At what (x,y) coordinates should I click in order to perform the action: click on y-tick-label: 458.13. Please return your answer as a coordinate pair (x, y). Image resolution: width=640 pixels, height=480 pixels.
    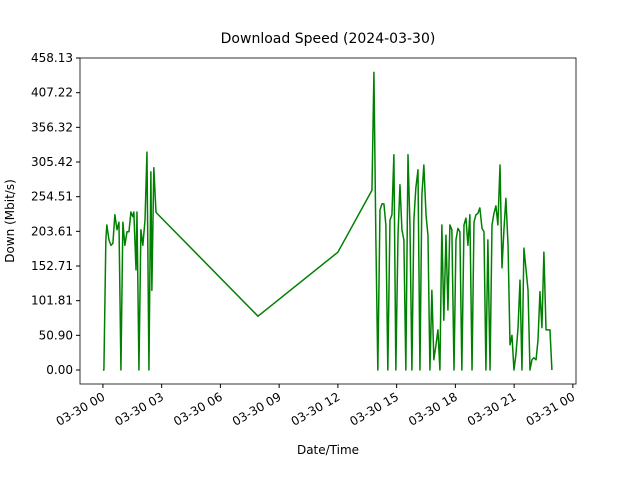
    Looking at the image, I should click on (52, 58).